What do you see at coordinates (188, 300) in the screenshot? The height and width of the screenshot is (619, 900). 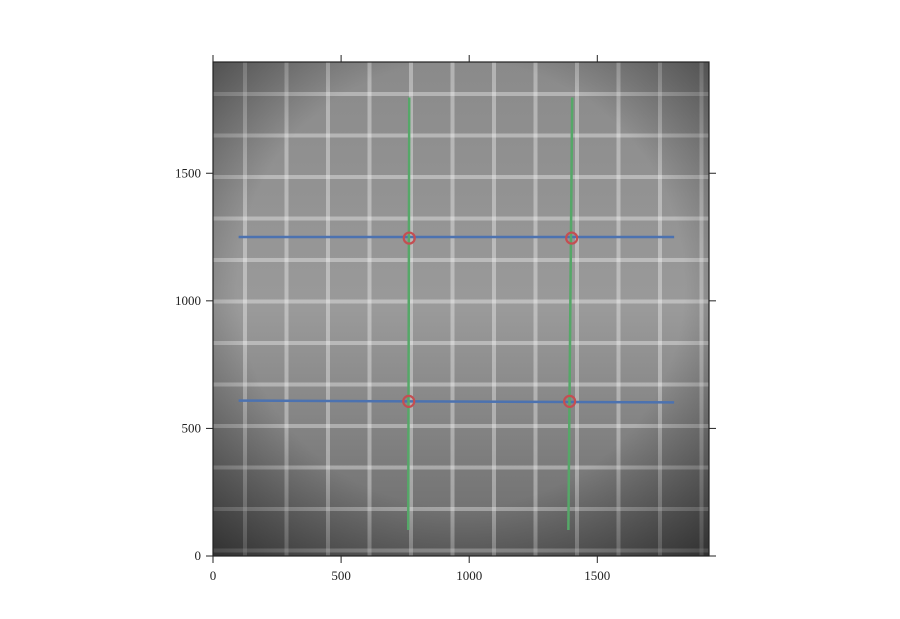 I see `y-tick-label: 1000` at bounding box center [188, 300].